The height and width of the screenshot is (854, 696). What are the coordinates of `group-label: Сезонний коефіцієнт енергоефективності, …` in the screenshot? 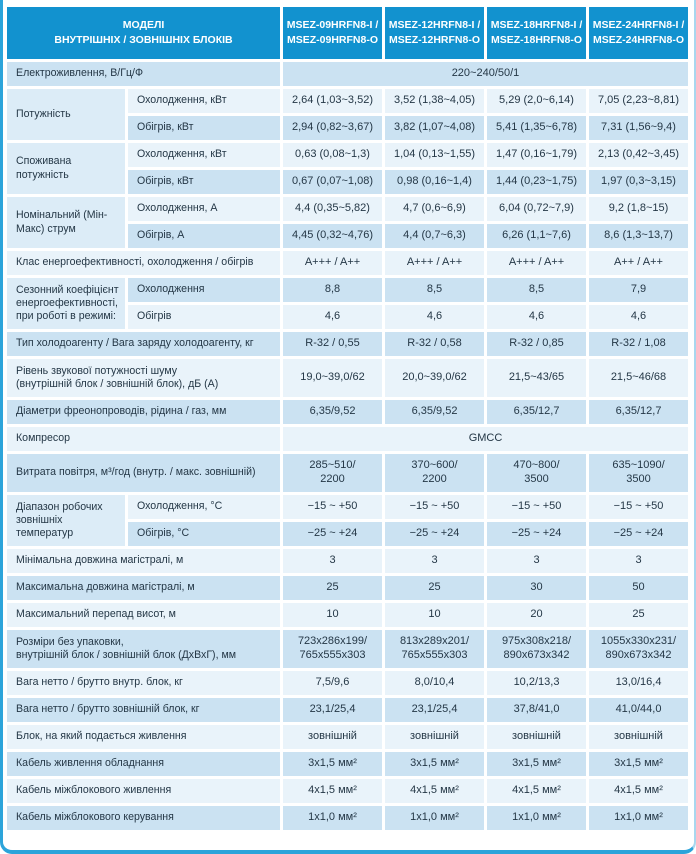 It's located at (66, 303).